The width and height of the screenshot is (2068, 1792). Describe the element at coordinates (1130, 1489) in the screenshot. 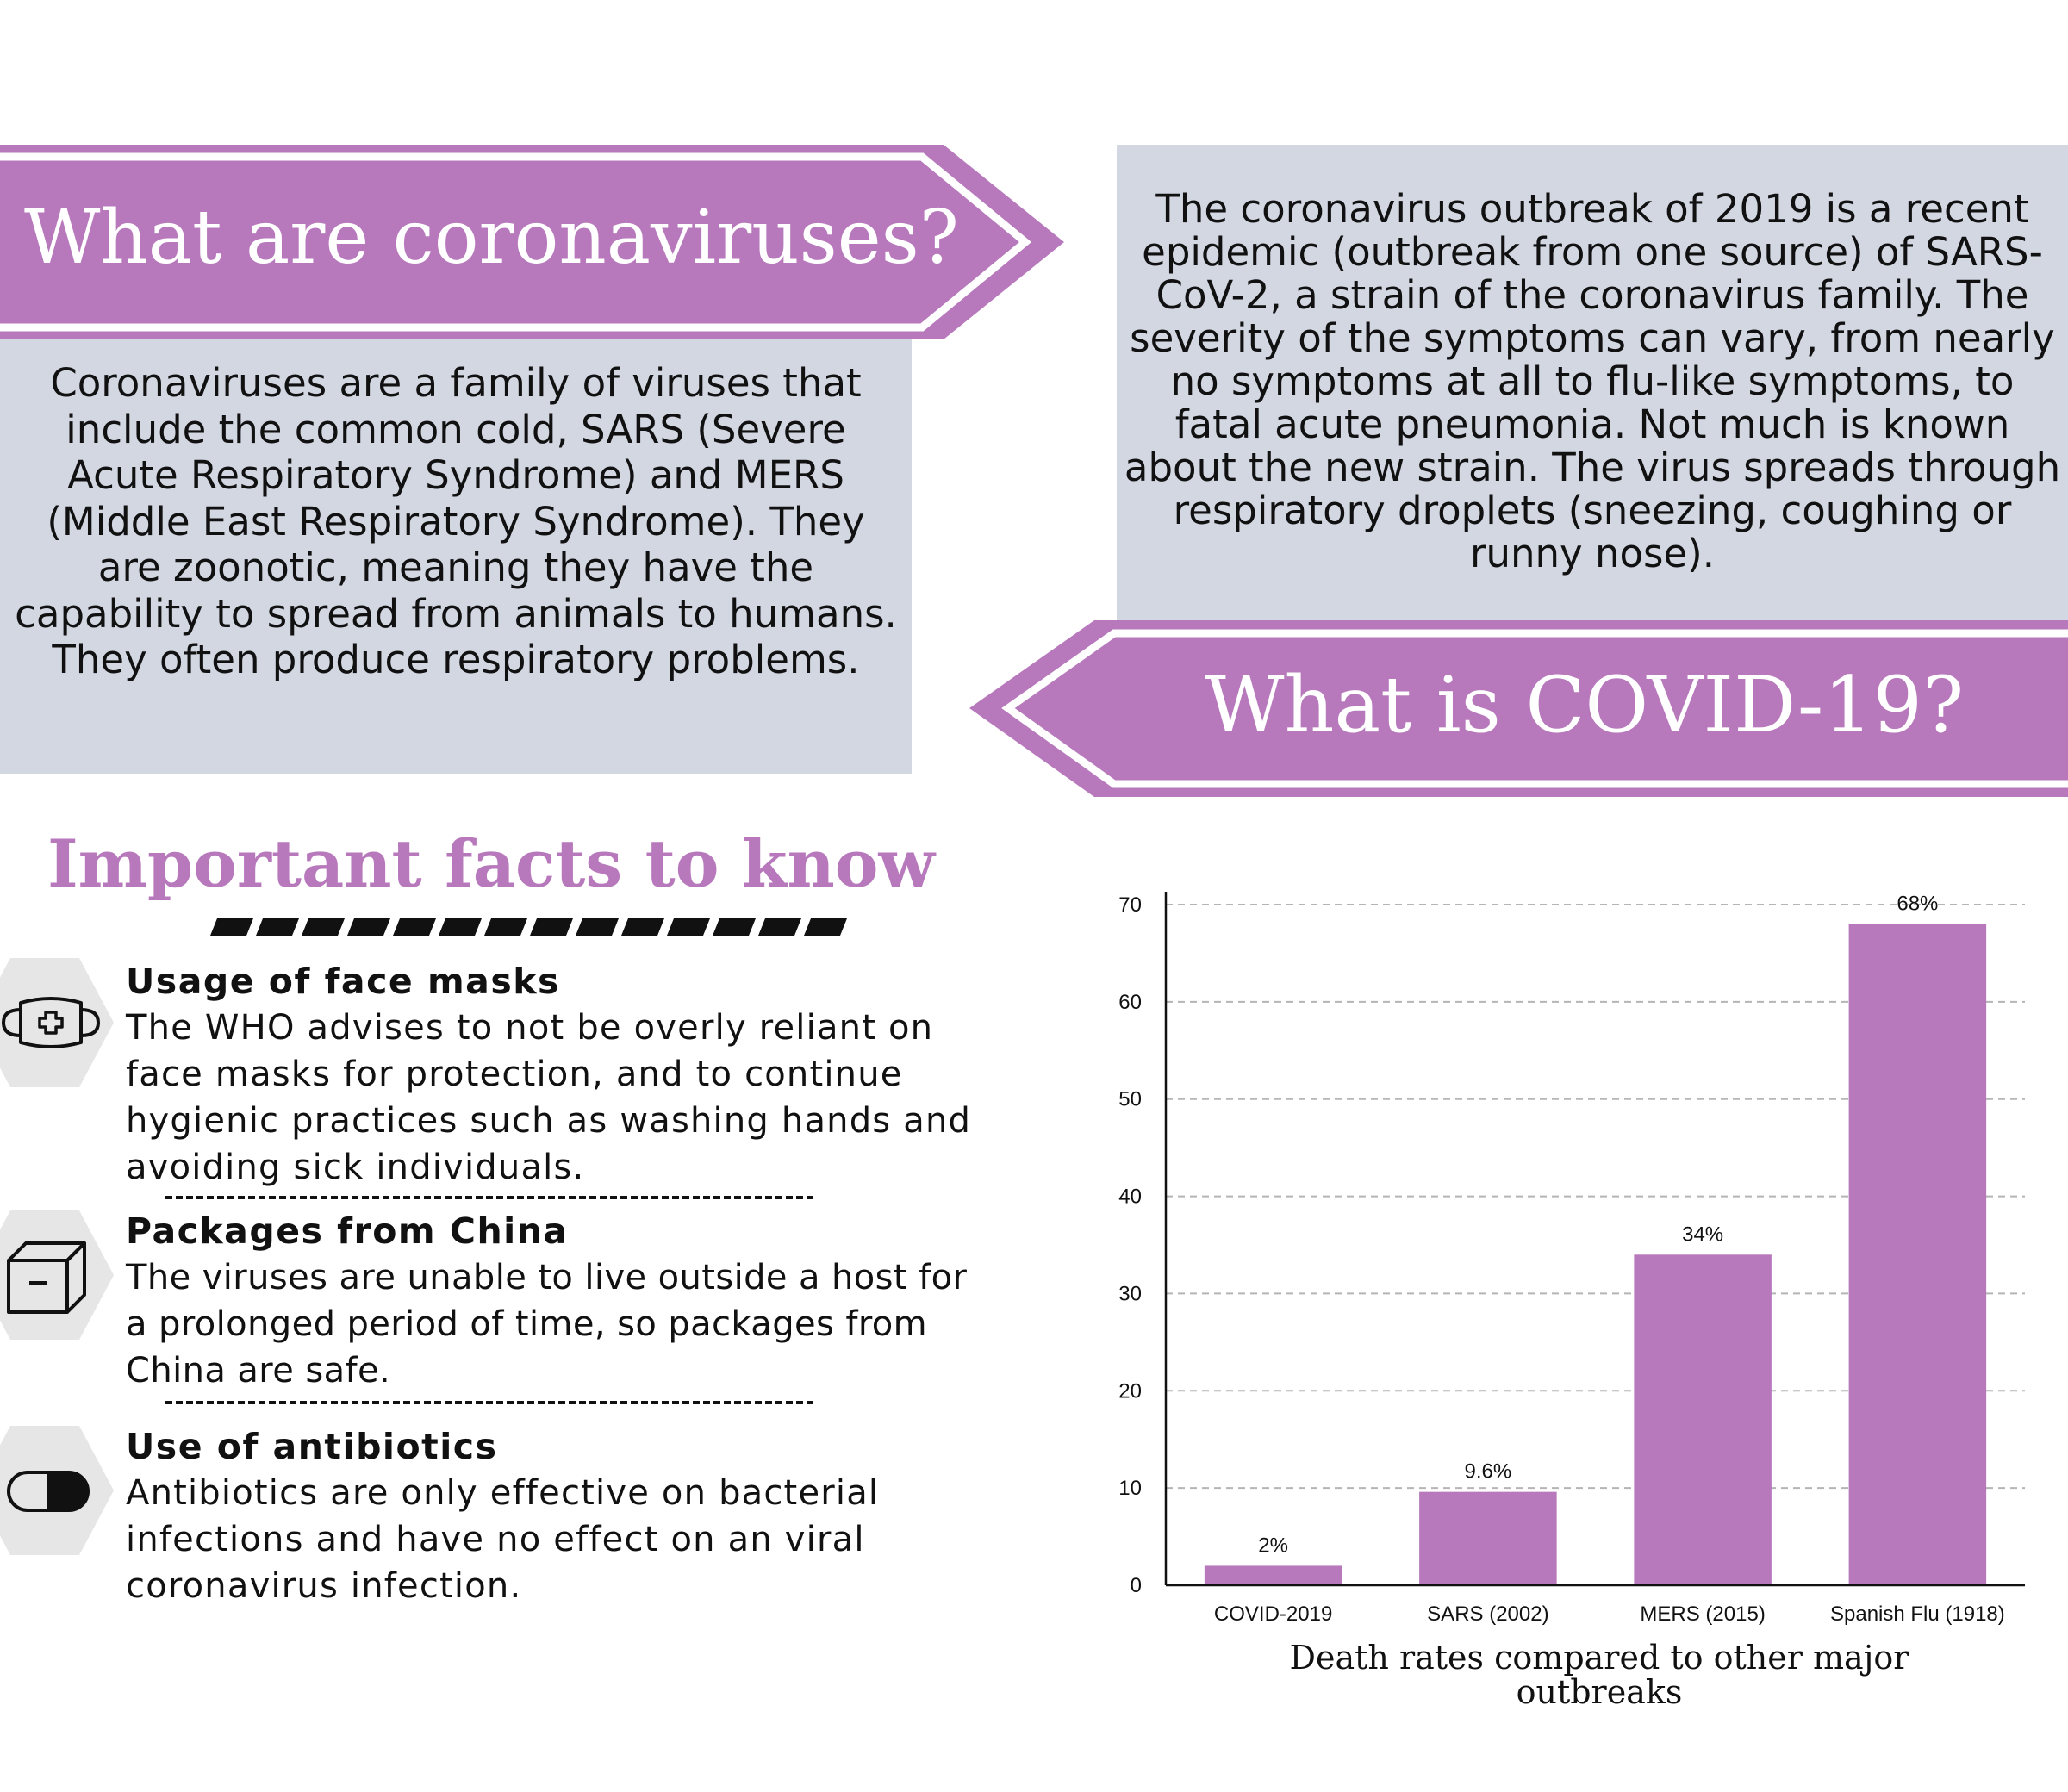

I see `y-tick-label: 10` at that location.